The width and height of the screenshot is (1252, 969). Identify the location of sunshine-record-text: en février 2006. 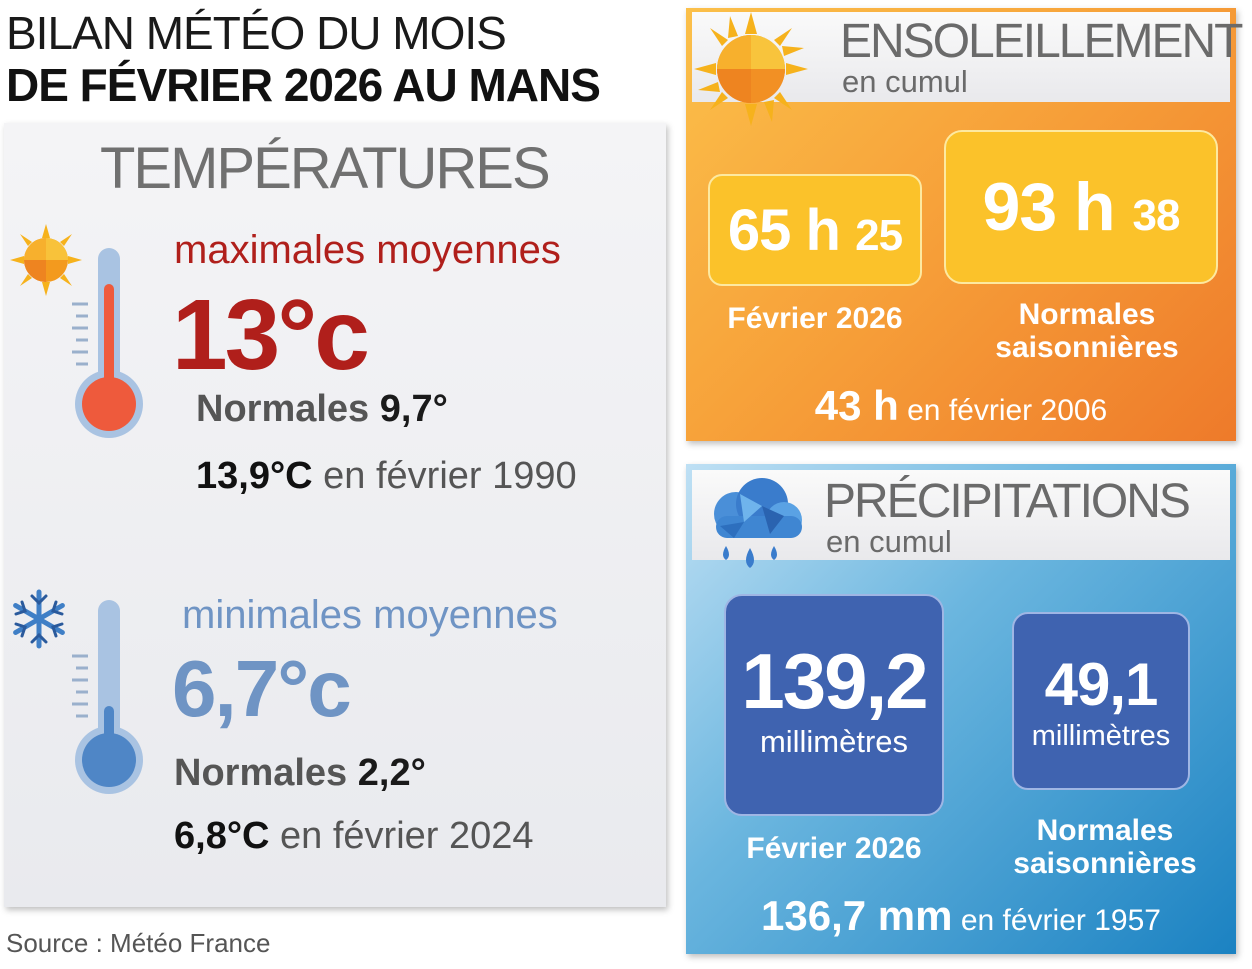
(1003, 410).